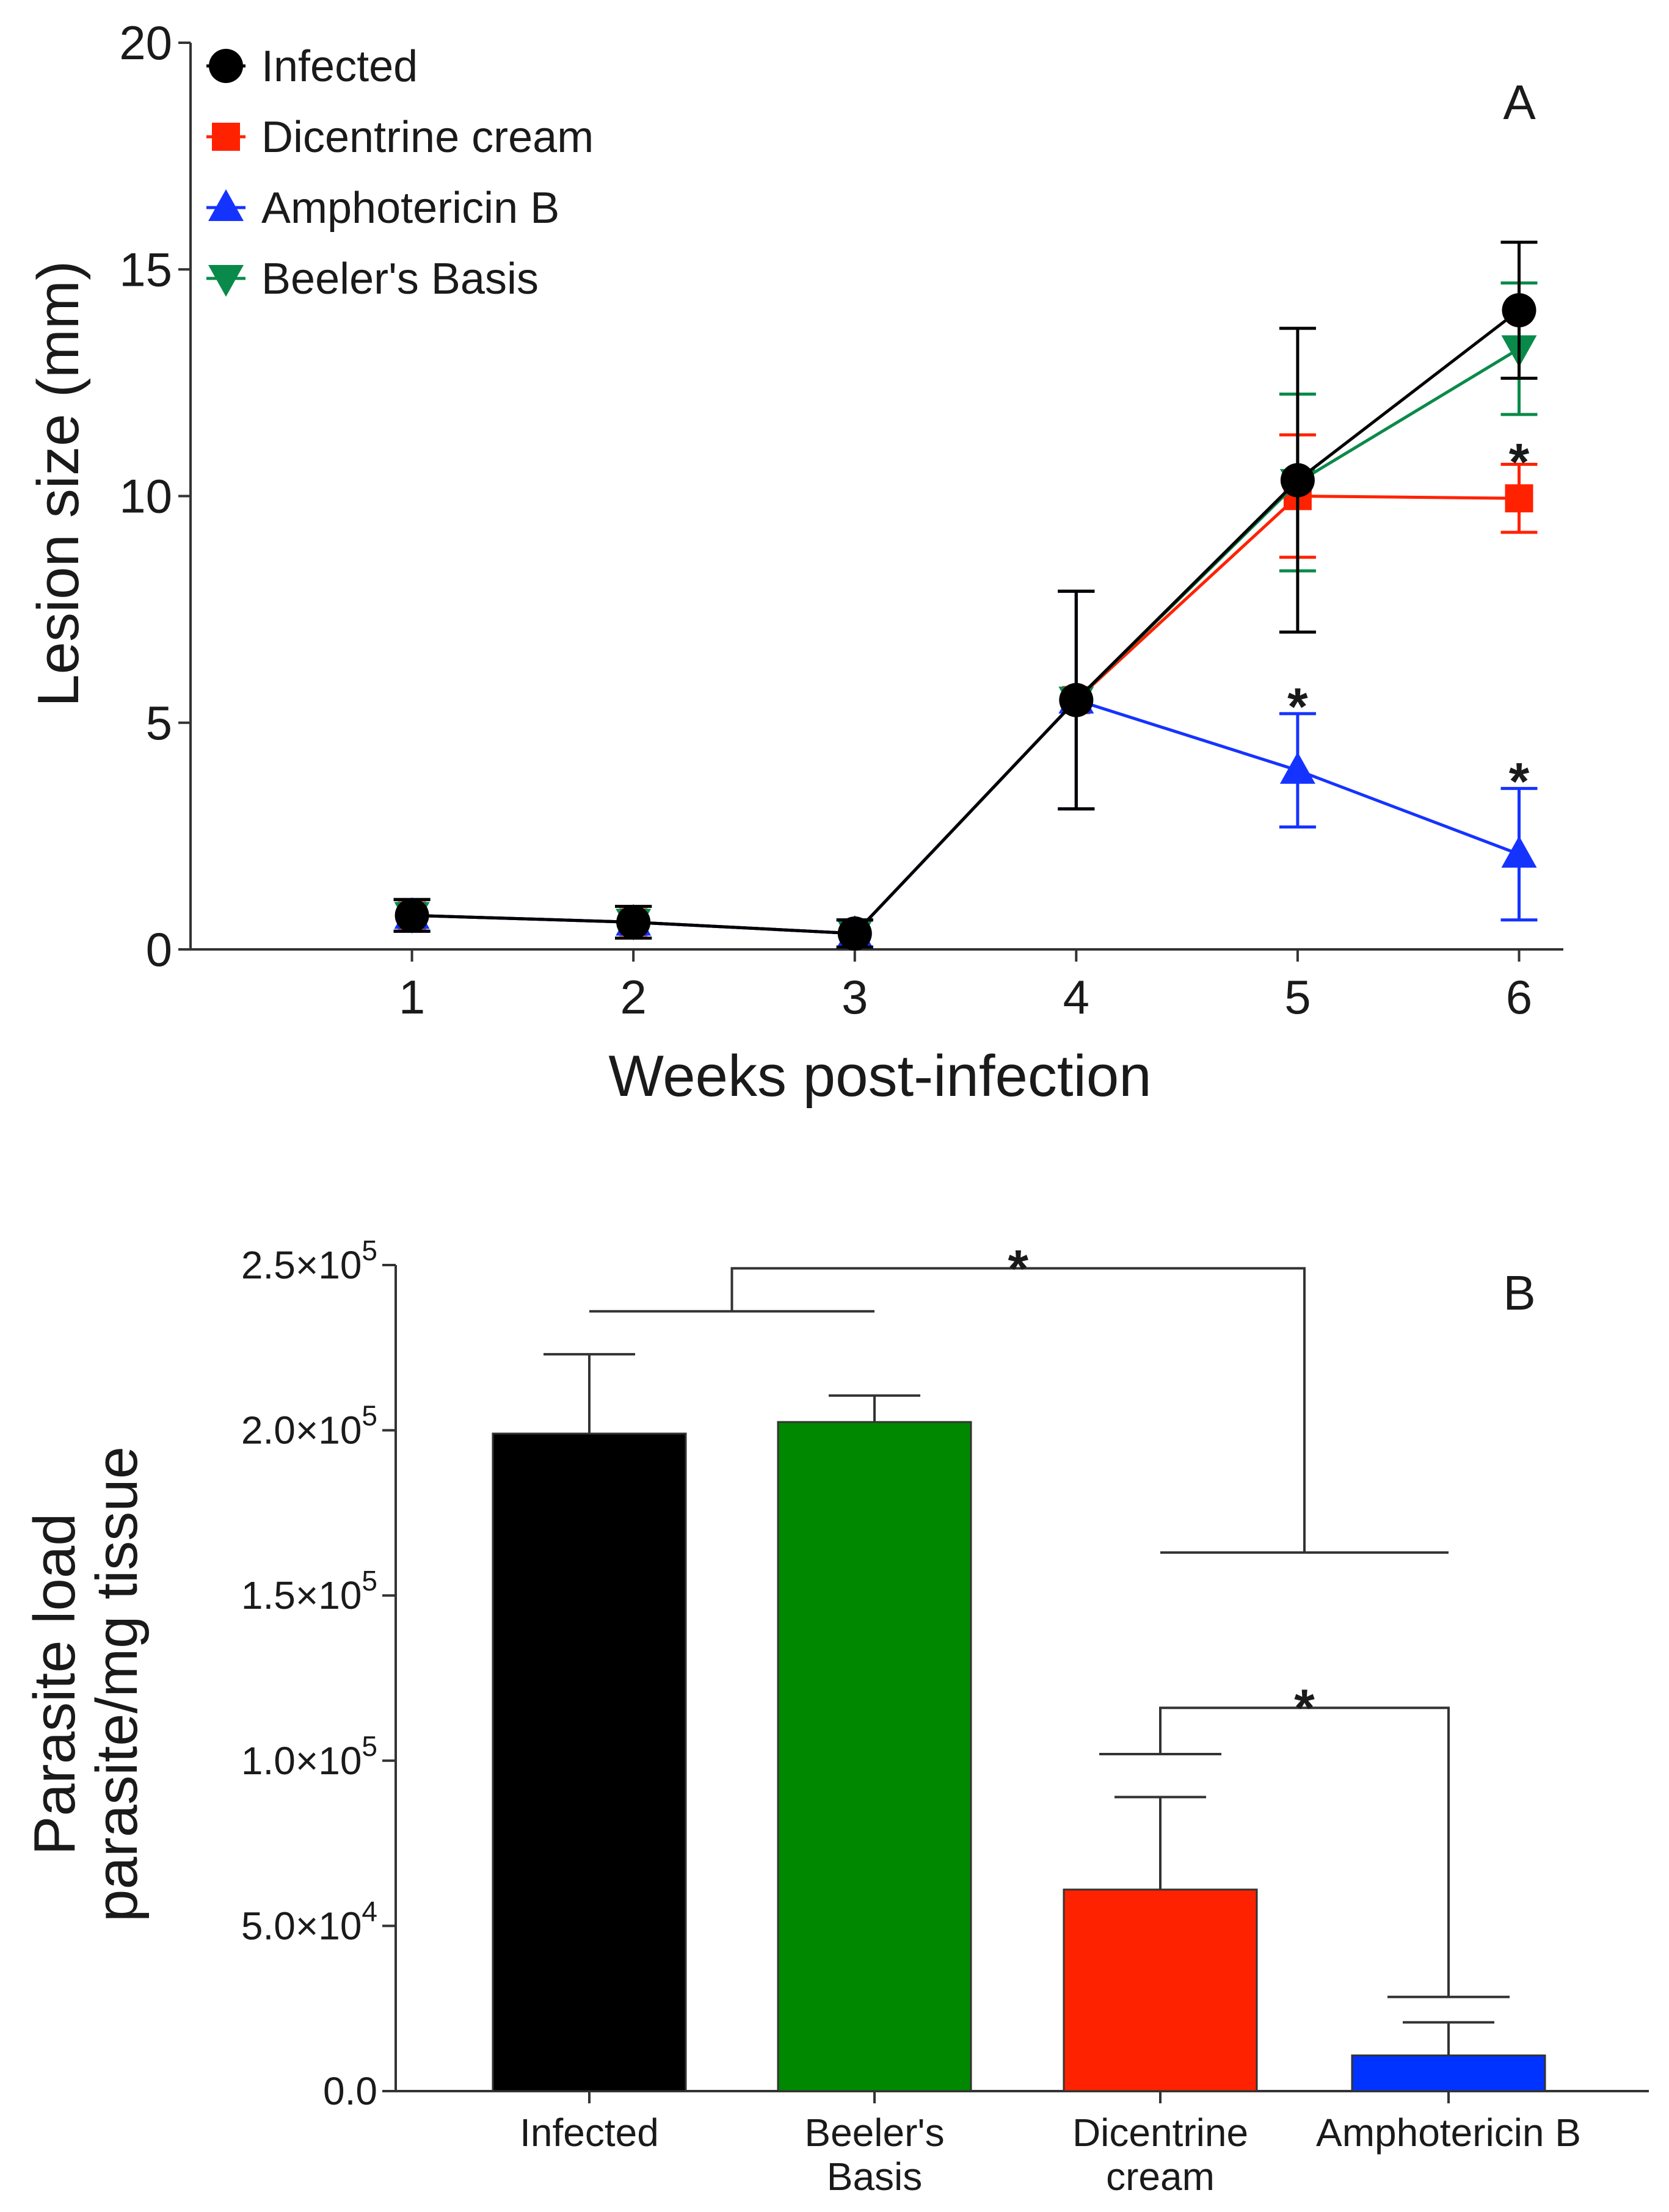 The height and width of the screenshot is (2212, 1669). What do you see at coordinates (159, 723) in the screenshot?
I see `panel-a-y-tick-label: 5` at bounding box center [159, 723].